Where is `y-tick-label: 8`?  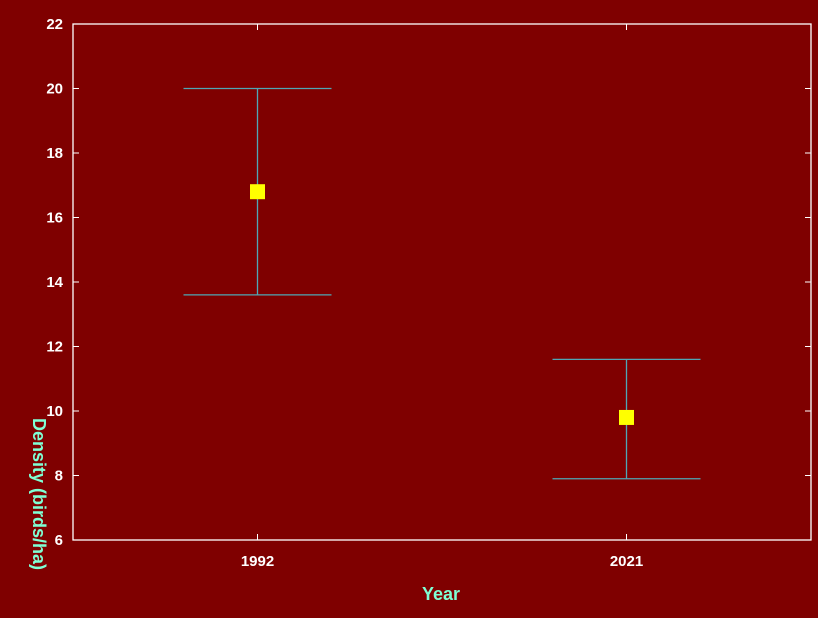 y-tick-label: 8 is located at coordinates (59, 476).